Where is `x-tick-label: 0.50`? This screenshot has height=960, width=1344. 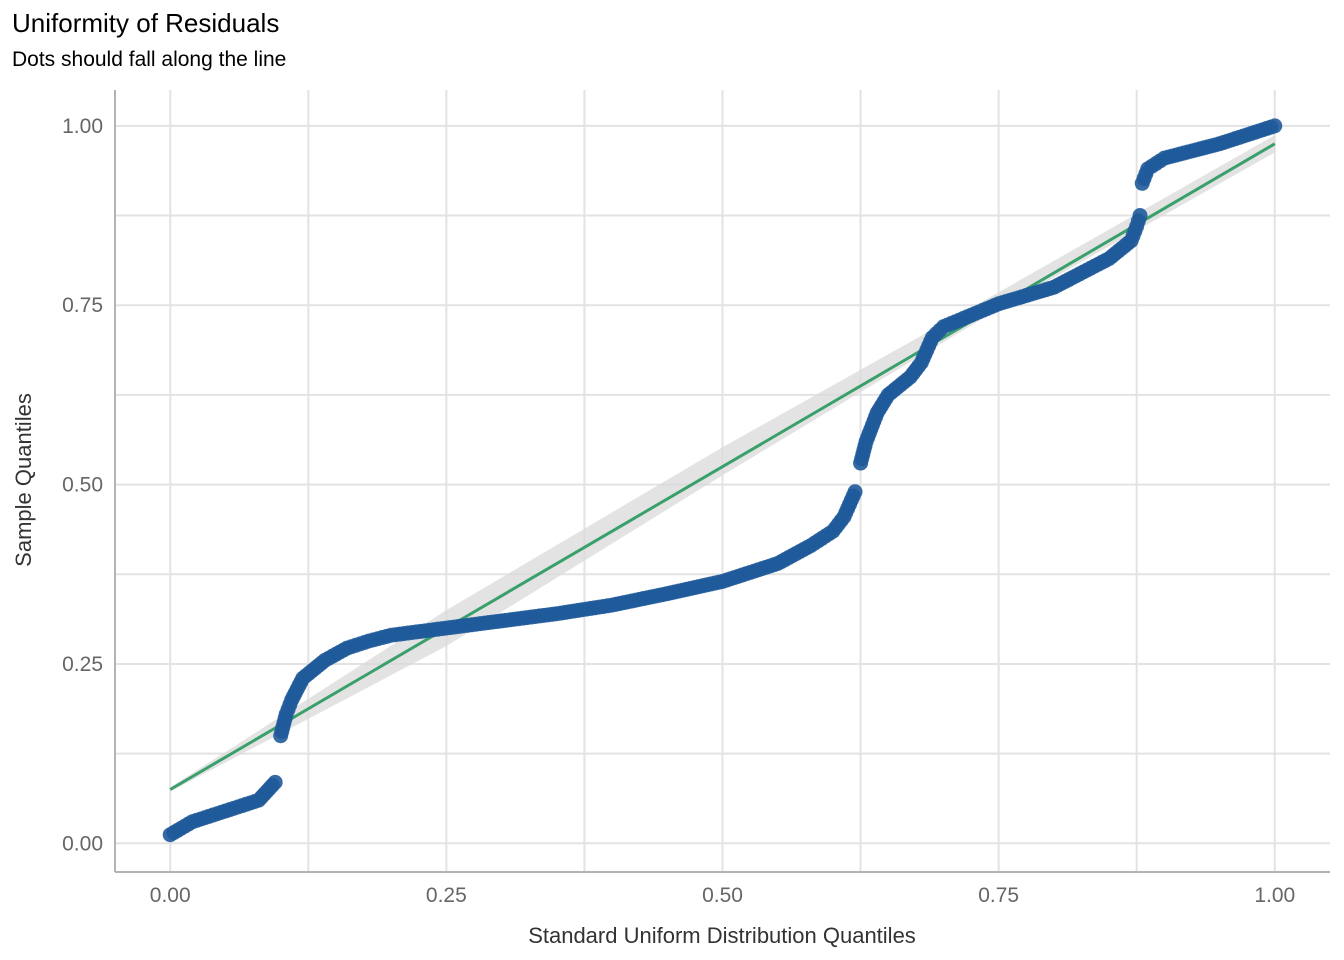 x-tick-label: 0.50 is located at coordinates (722, 895).